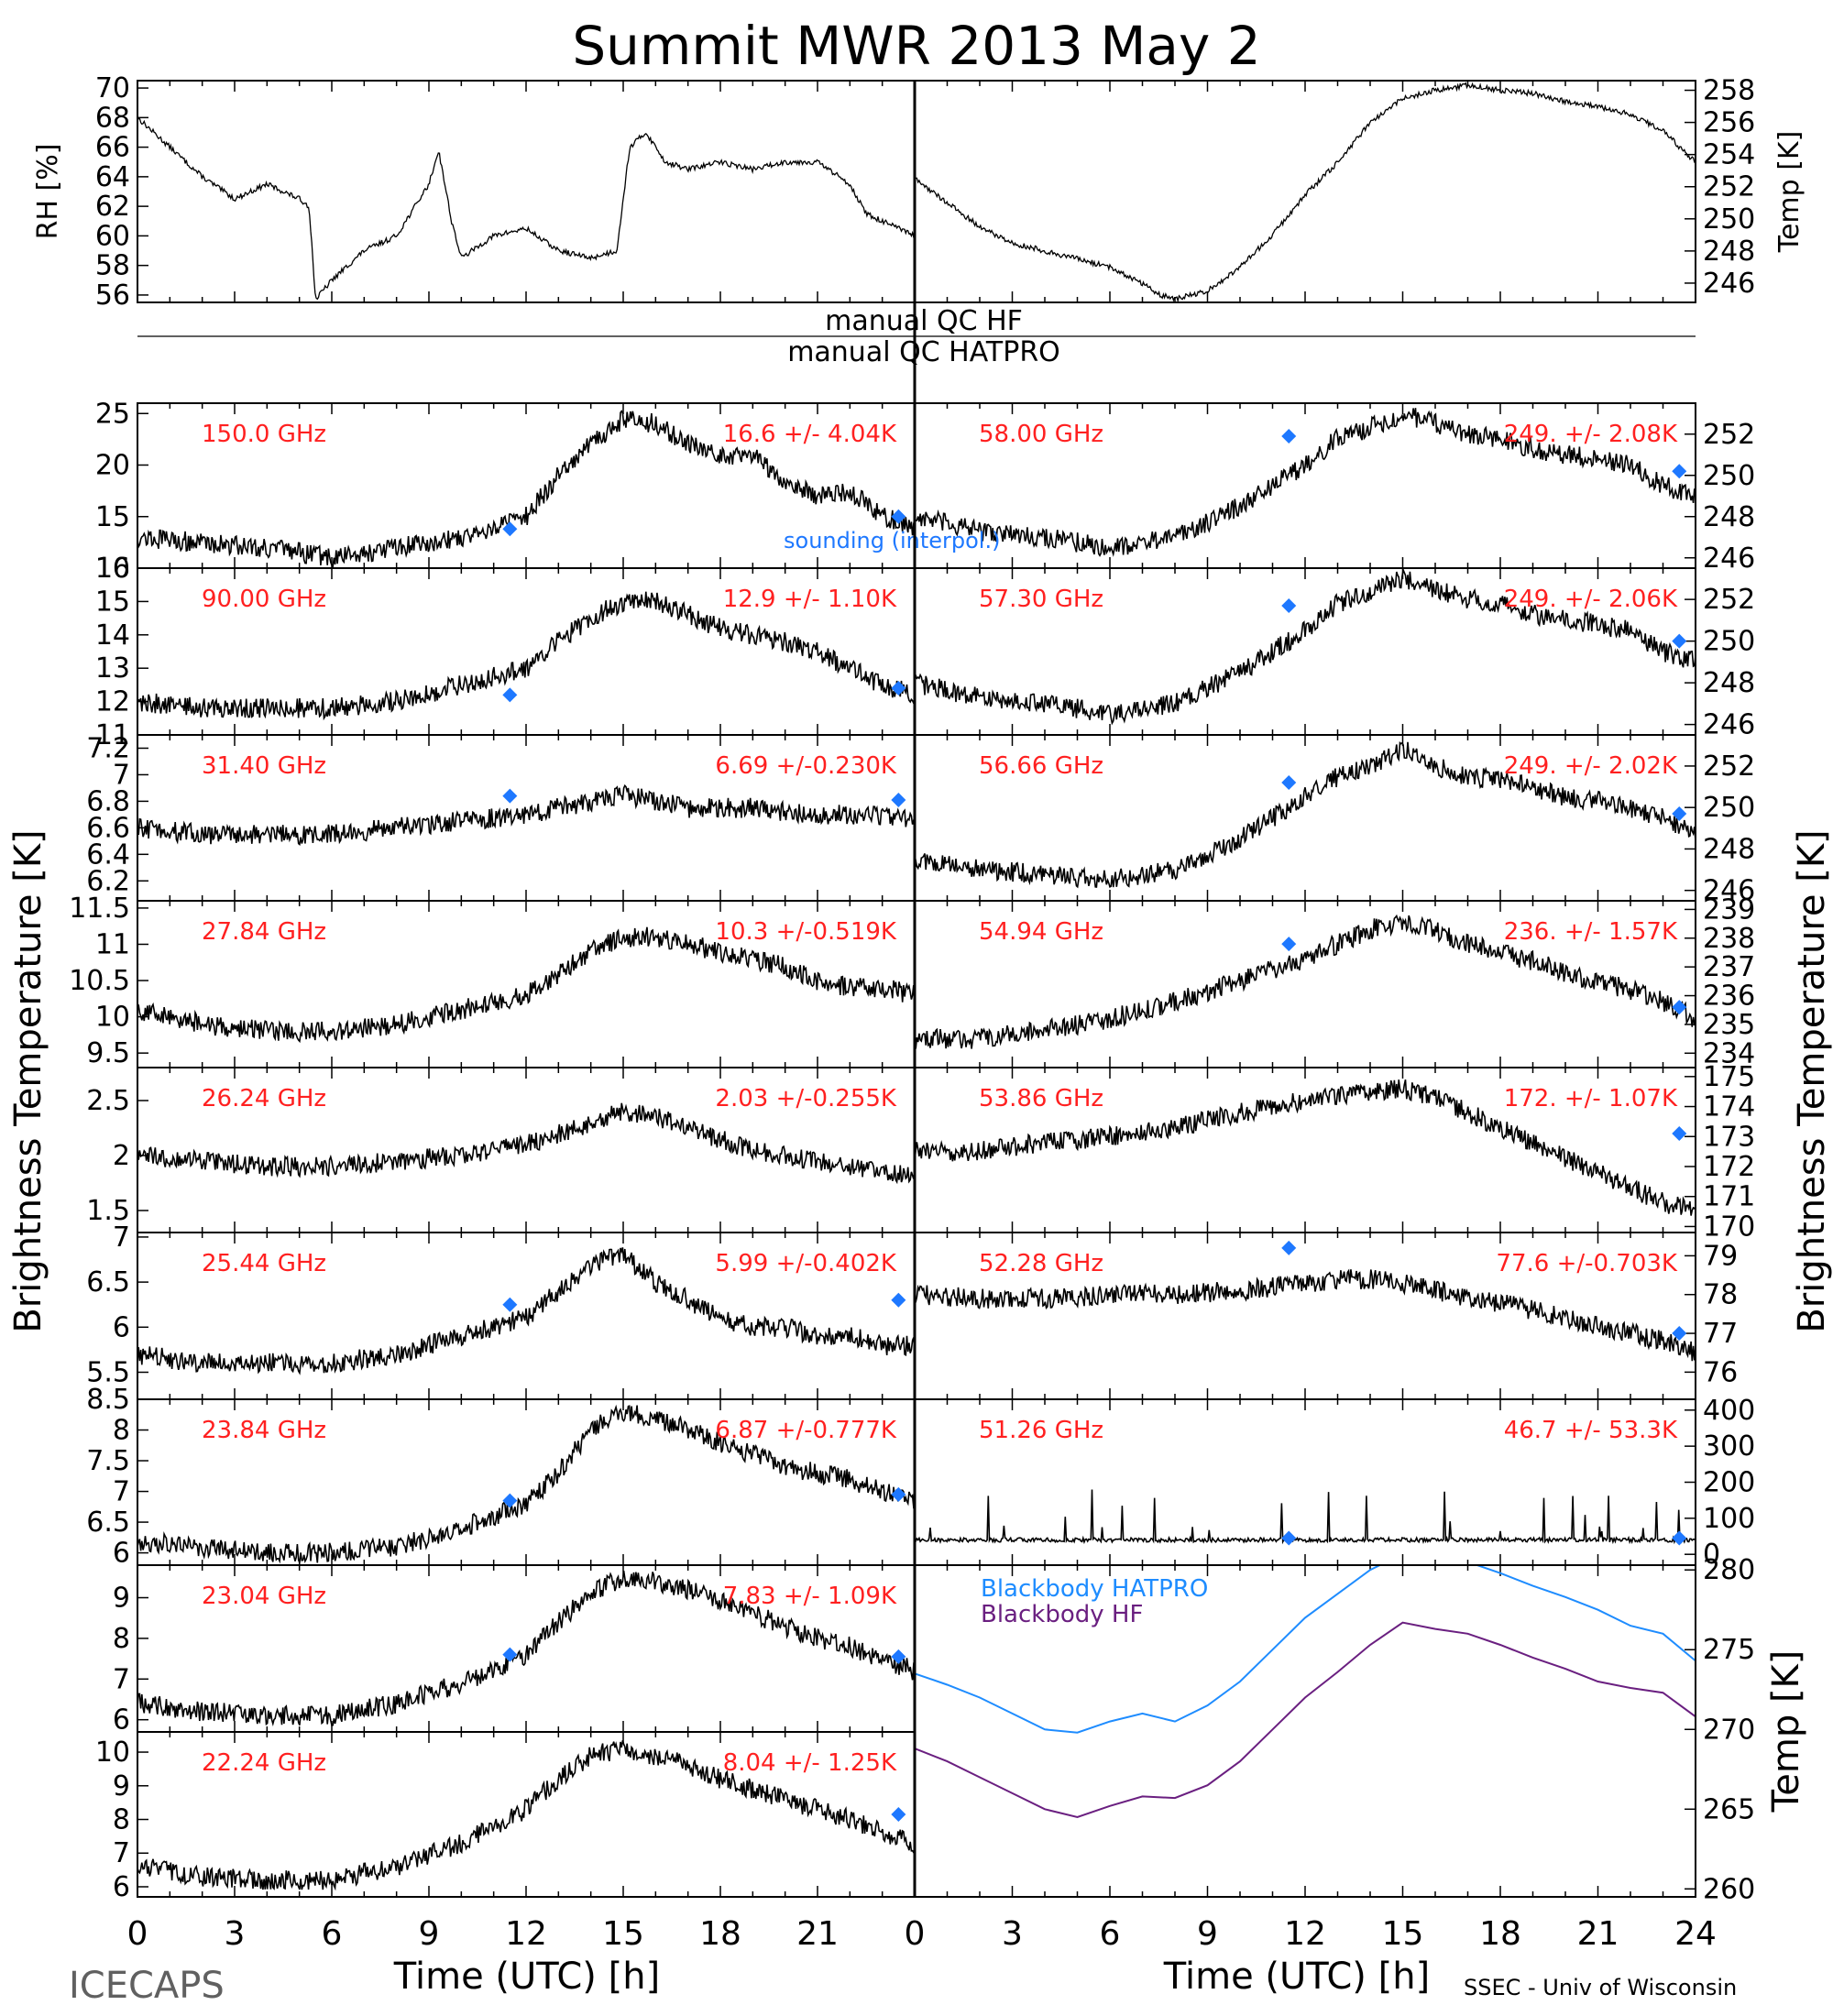 The image size is (1833, 2016). What do you see at coordinates (121, 1156) in the screenshot?
I see `y-tick-label: 2` at bounding box center [121, 1156].